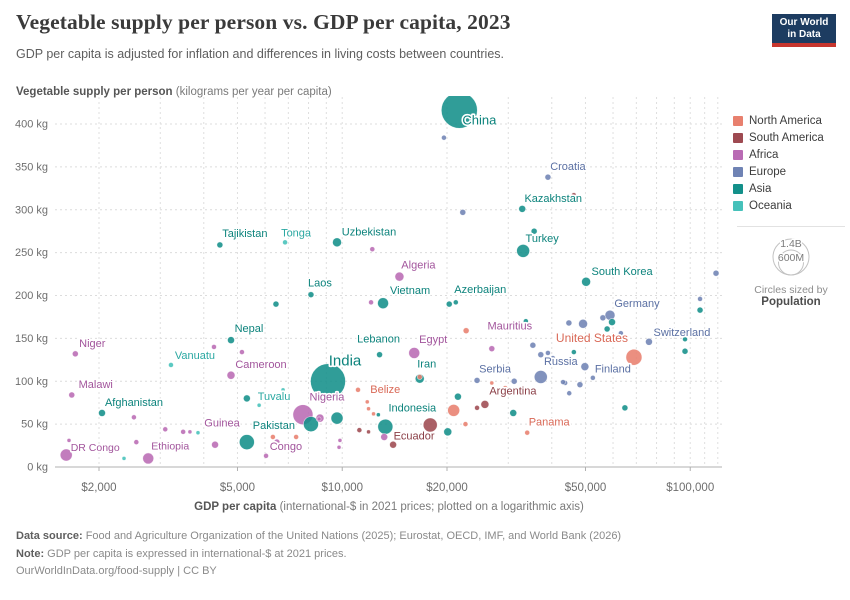 This screenshot has height=600, width=850. Describe the element at coordinates (540, 377) in the screenshot. I see `data-point-russia` at that location.